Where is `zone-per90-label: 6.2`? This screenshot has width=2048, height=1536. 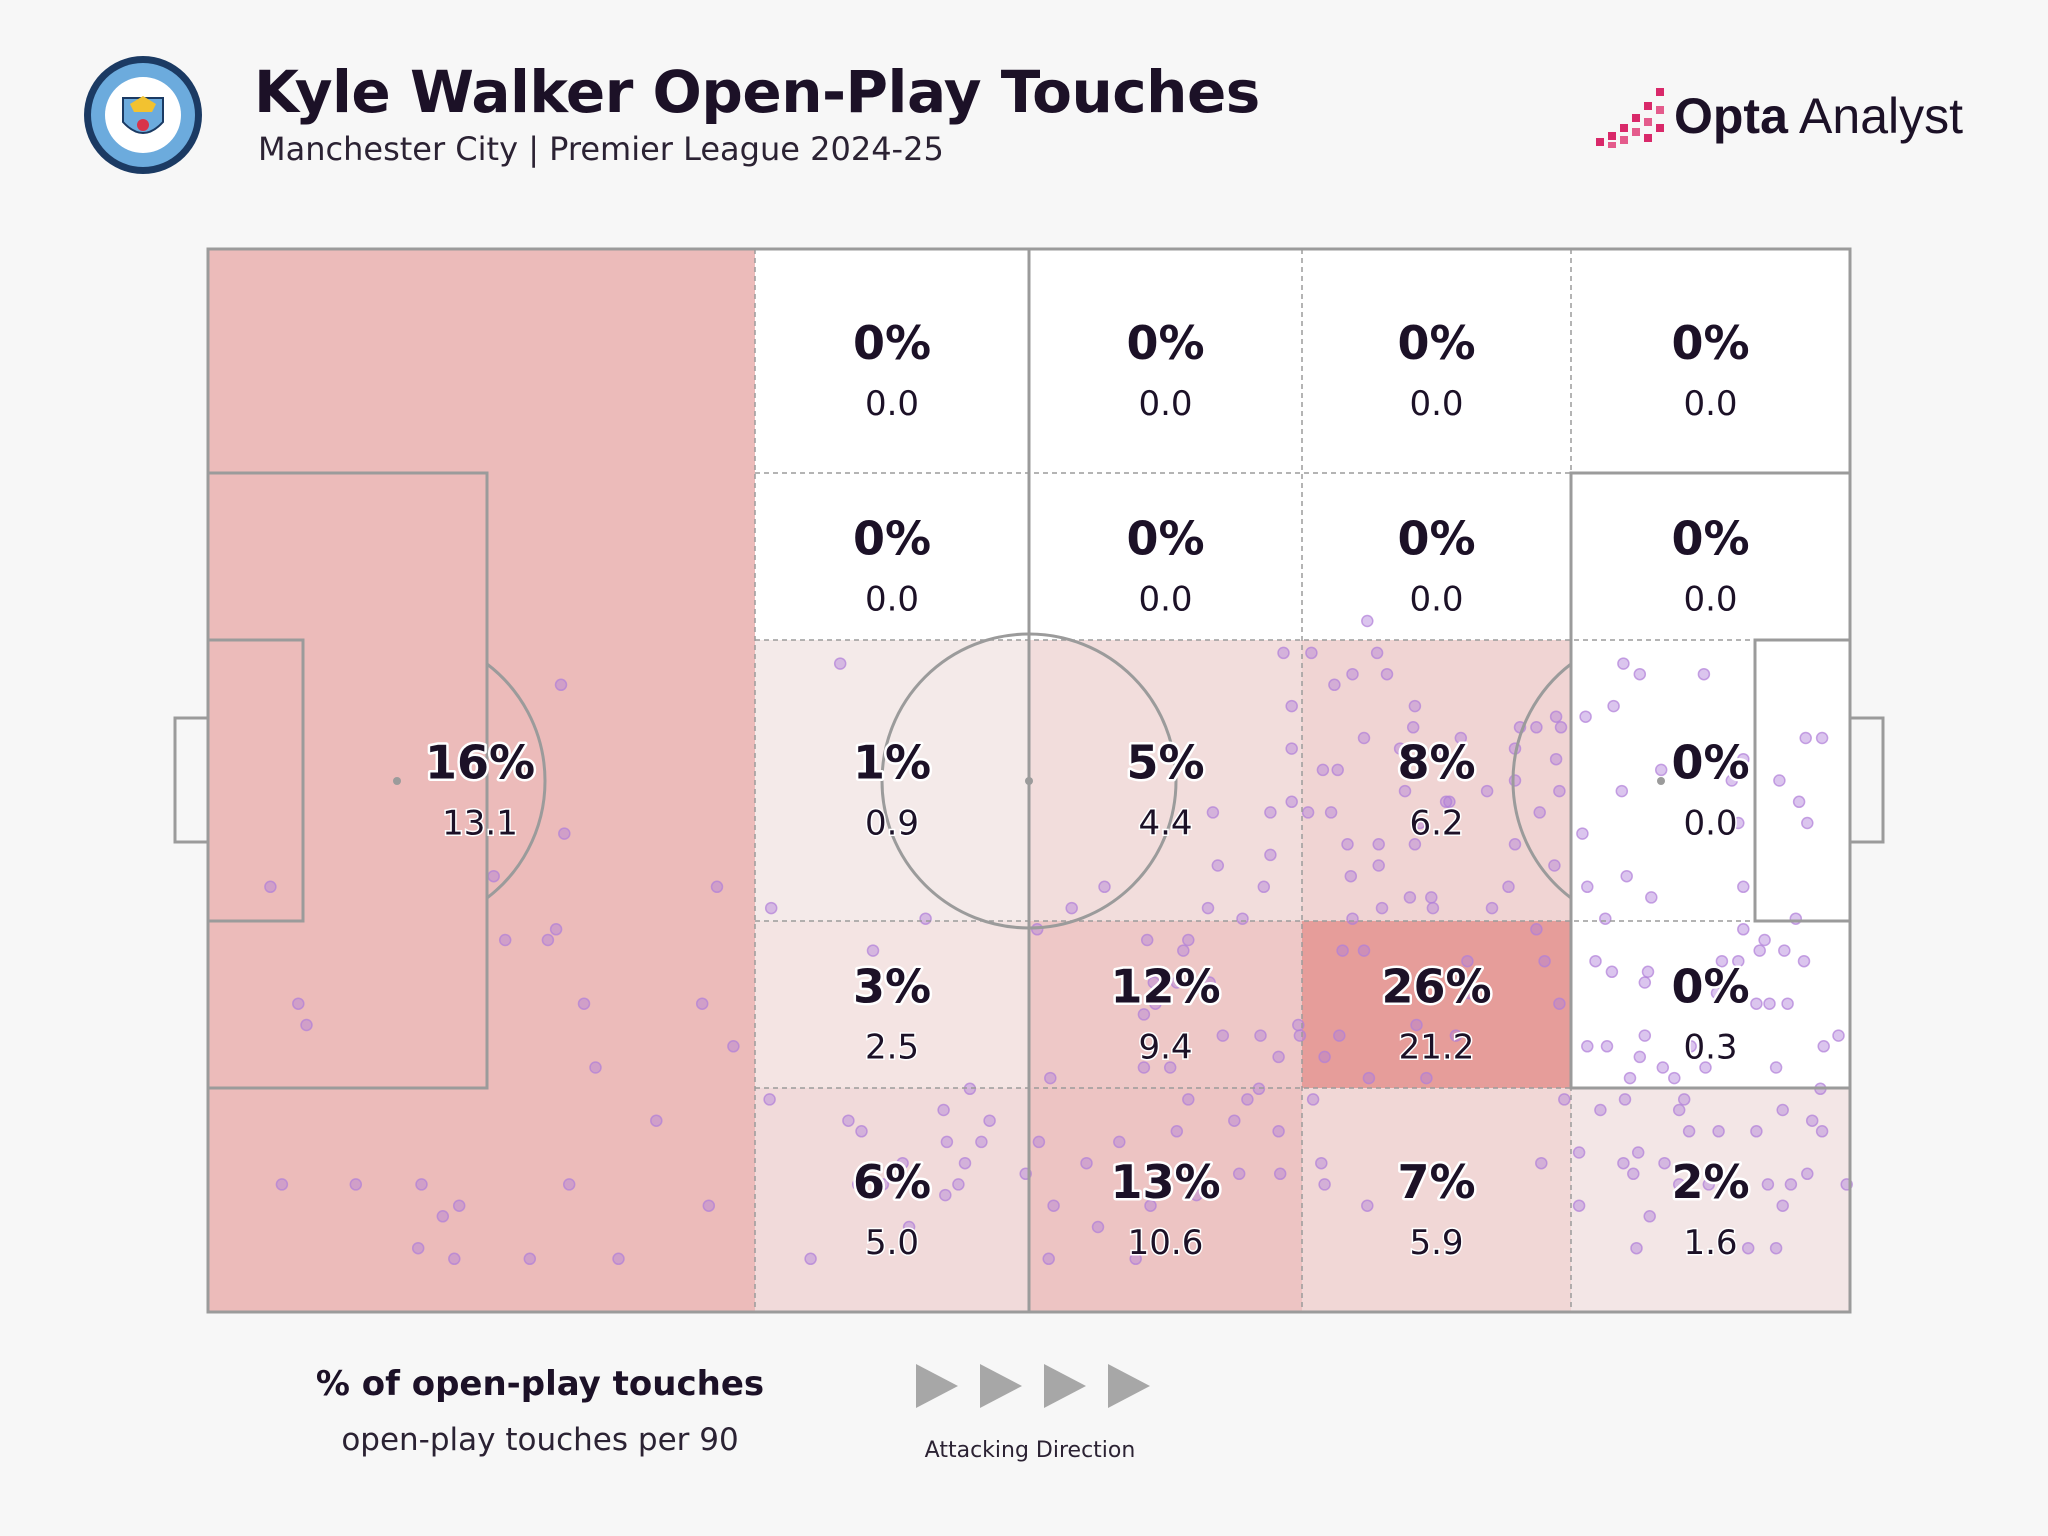 zone-per90-label: 6.2 is located at coordinates (1436, 824).